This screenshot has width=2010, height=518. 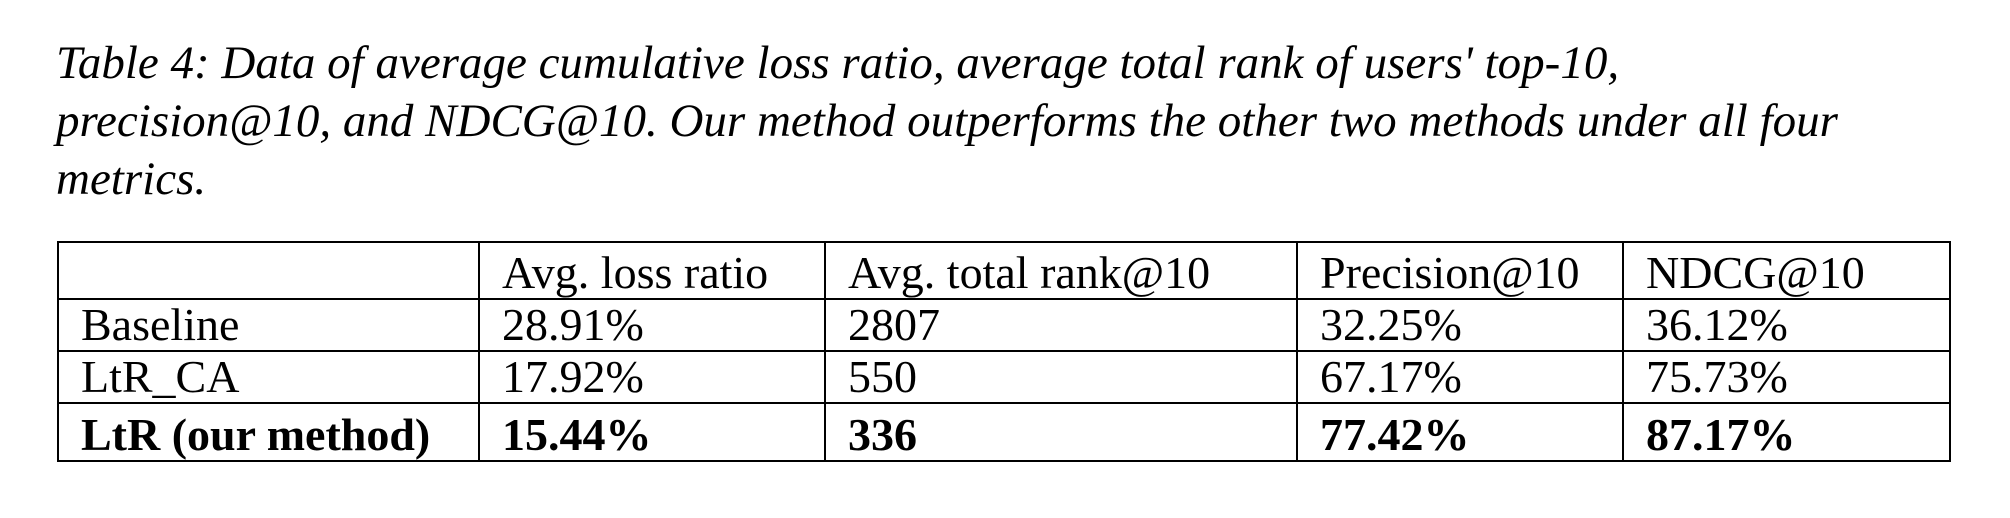 What do you see at coordinates (1061, 377) in the screenshot?
I see `table-cell: 550` at bounding box center [1061, 377].